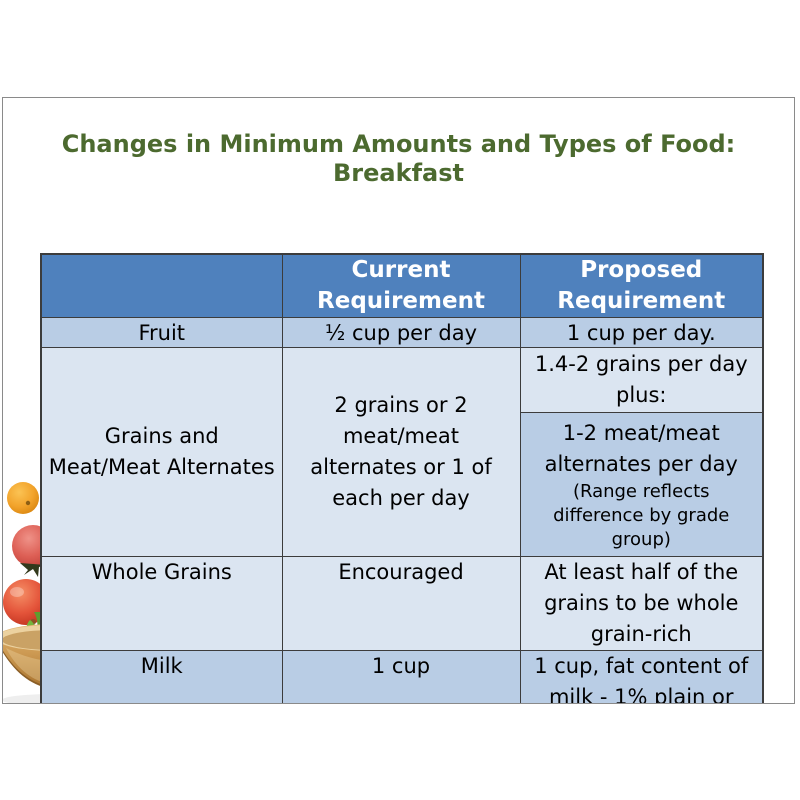  What do you see at coordinates (641, 448) in the screenshot?
I see `proposed-meat-text: 1-2 meat/meat alternates per day` at bounding box center [641, 448].